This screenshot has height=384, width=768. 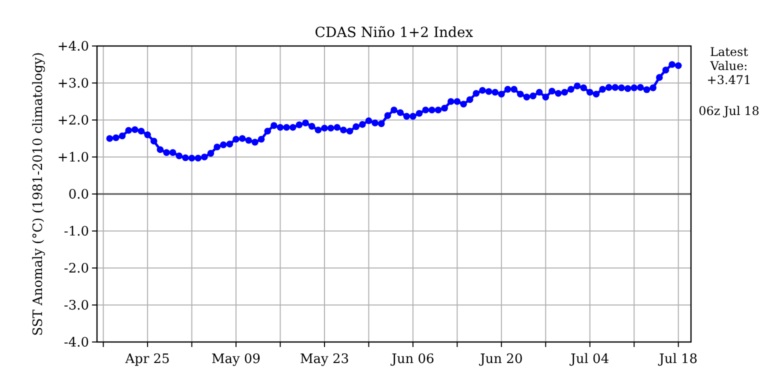 What do you see at coordinates (677, 359) in the screenshot?
I see `x-tick-label: Jul 18` at bounding box center [677, 359].